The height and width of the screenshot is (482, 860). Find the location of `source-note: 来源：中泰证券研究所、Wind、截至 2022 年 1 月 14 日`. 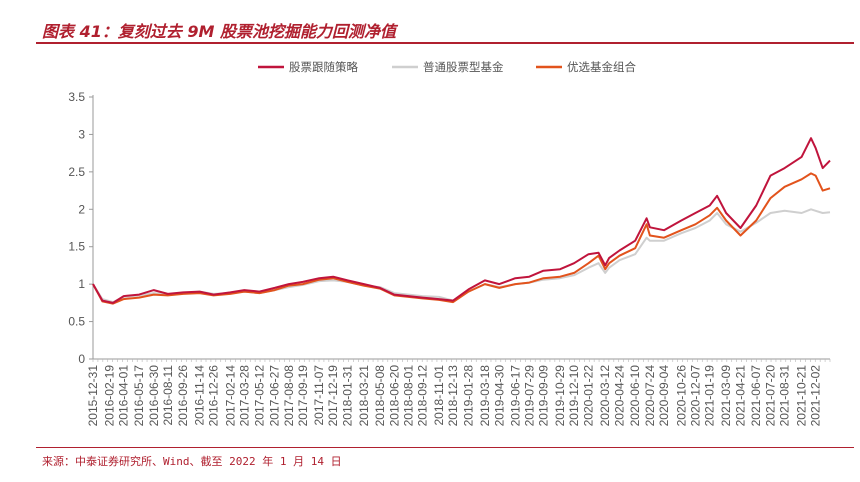

source-note: 来源：中泰证券研究所、Wind、截至 2022 年 1 月 14 日 is located at coordinates (192, 461).